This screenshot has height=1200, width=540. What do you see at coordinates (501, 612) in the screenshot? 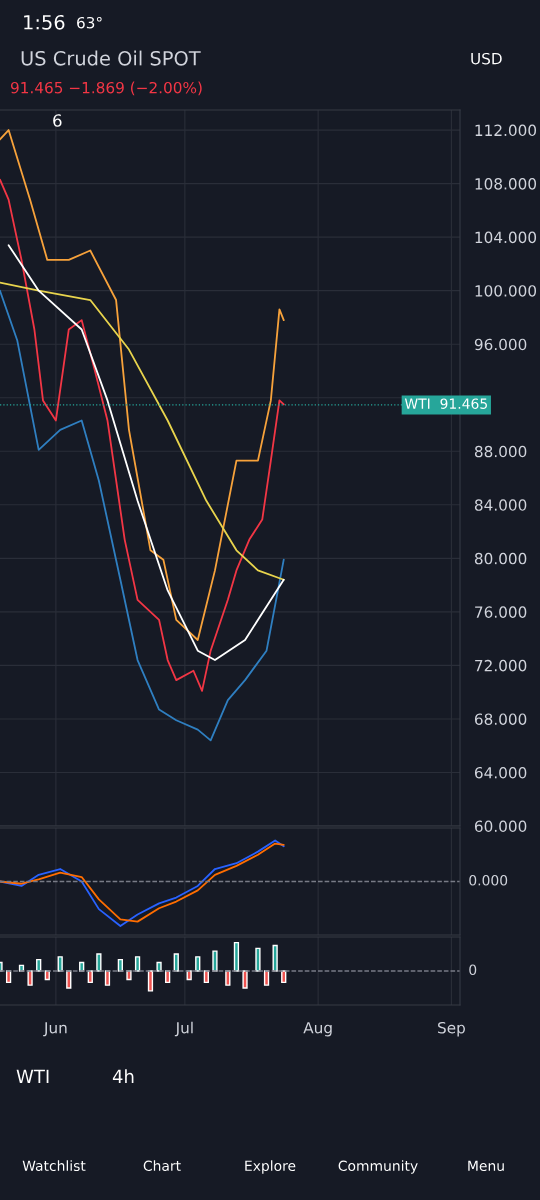
I see `y-tick-label: 76.000` at bounding box center [501, 612].